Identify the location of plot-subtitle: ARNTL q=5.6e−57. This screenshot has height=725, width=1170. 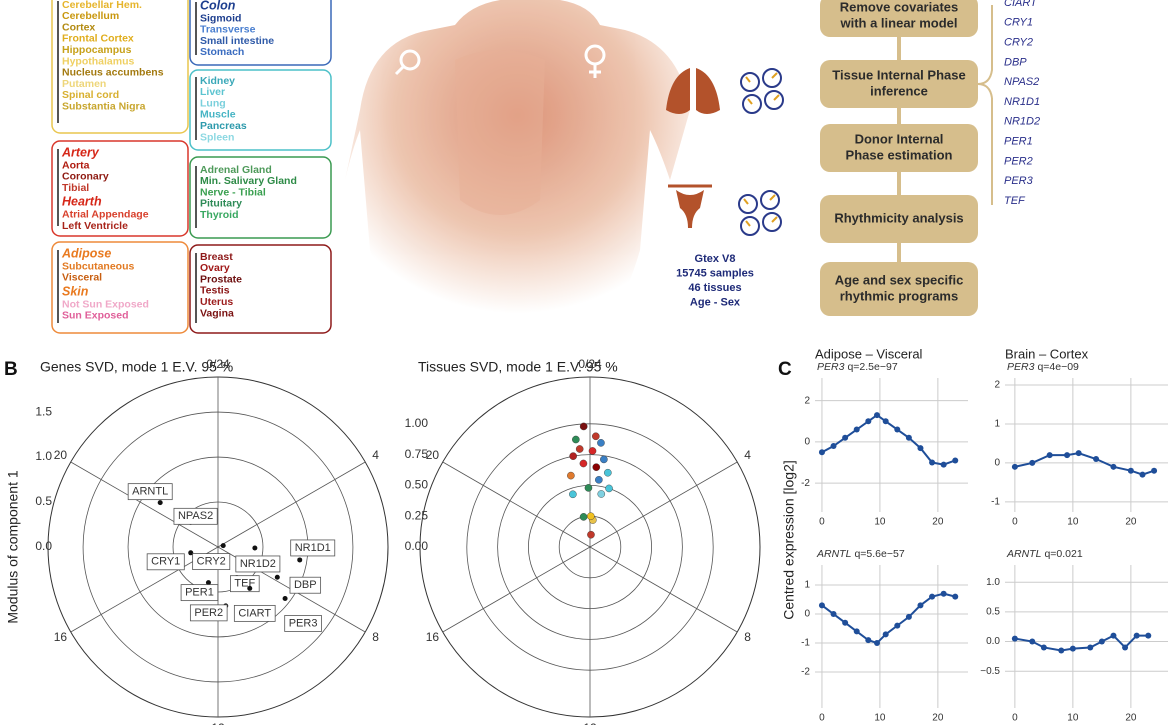
(860, 554).